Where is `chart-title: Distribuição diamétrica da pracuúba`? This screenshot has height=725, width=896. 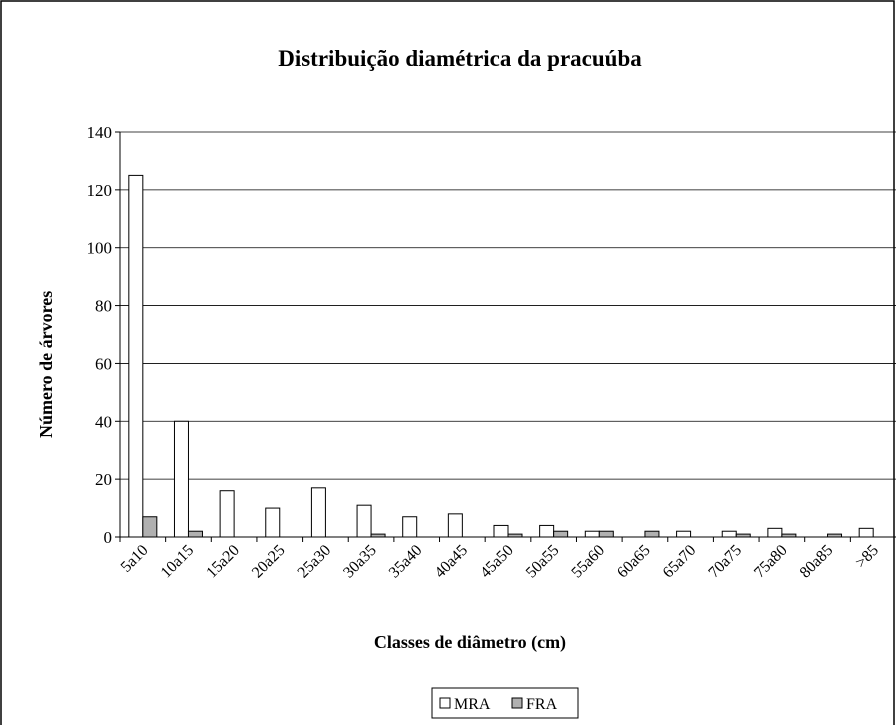
chart-title: Distribuição diamétrica da pracuúba is located at coordinates (460, 58).